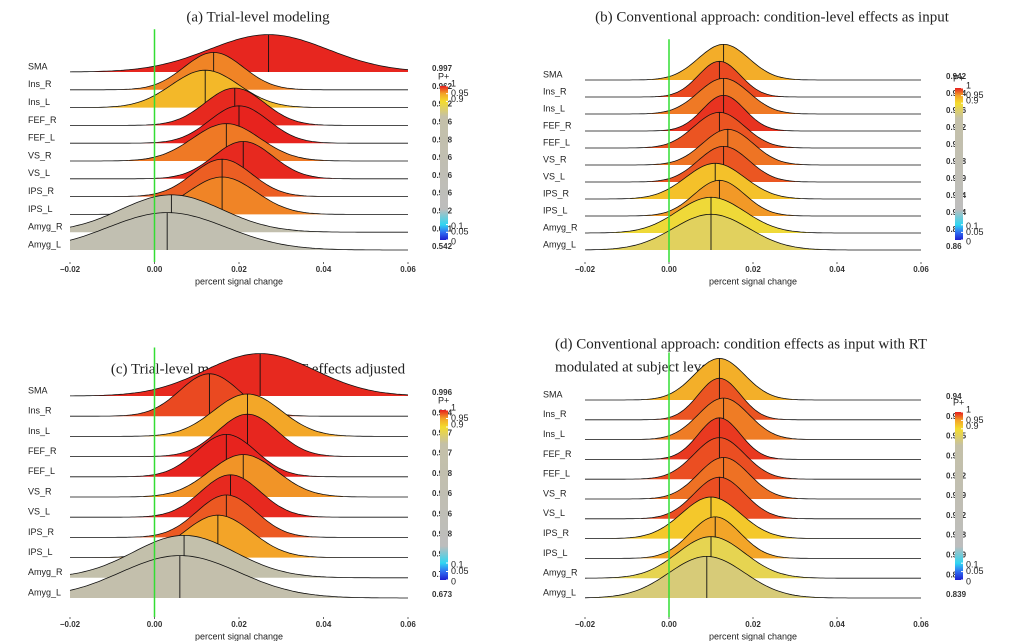 The width and height of the screenshot is (1032, 641). What do you see at coordinates (633, 367) in the screenshot?
I see `panel-title: modulated at subject level` at bounding box center [633, 367].